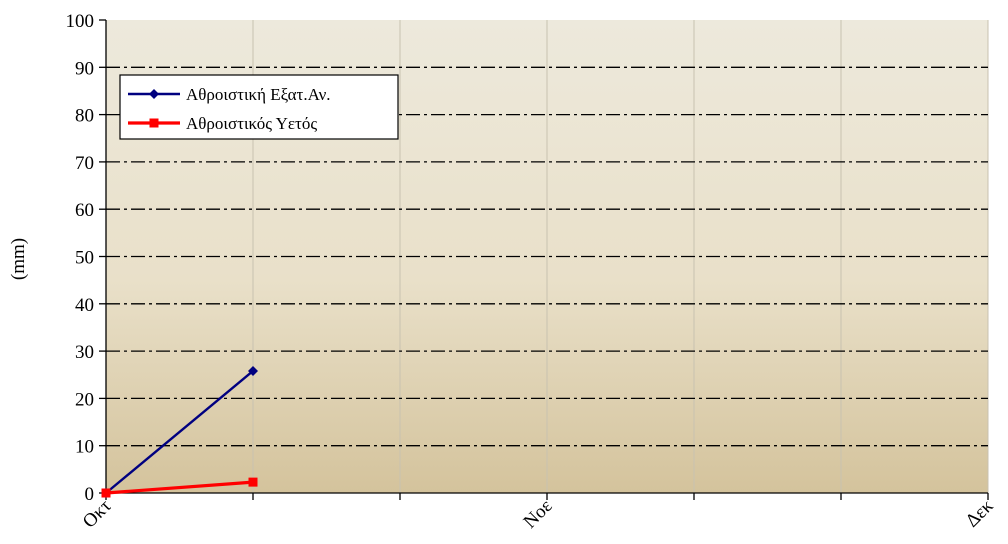  I want to click on y-tick-label: 40, so click(84, 305).